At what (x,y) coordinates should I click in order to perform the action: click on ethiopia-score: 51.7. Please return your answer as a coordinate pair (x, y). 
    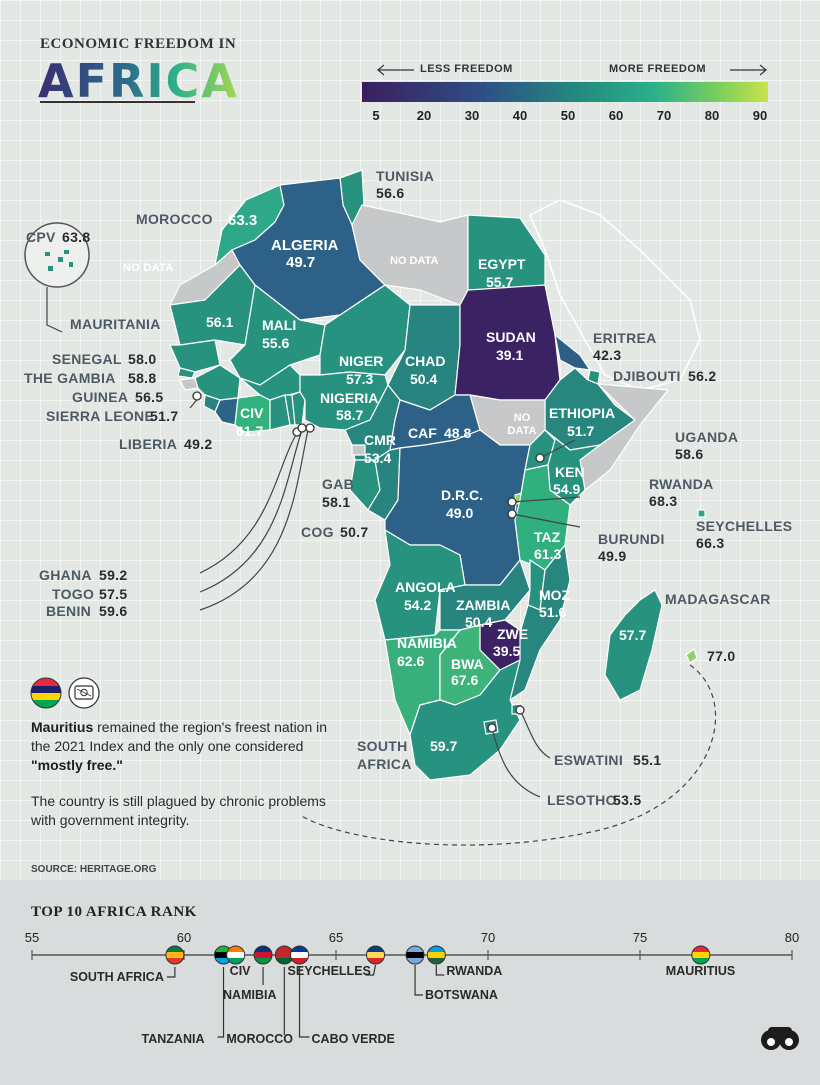
    Looking at the image, I should click on (581, 431).